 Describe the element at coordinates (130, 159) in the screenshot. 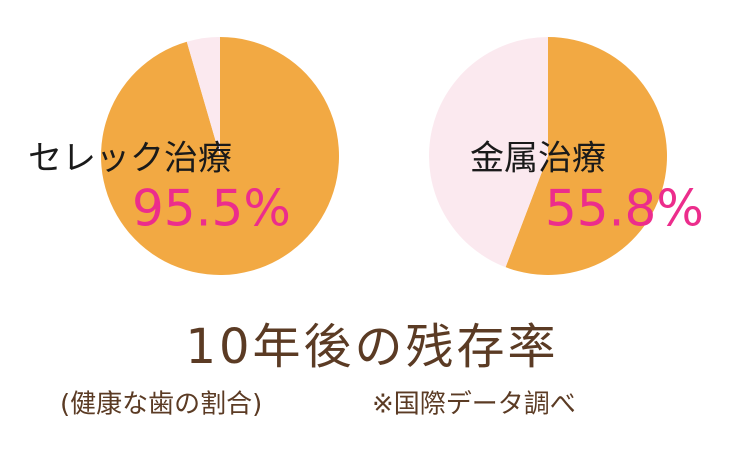

I see `pie-label: セレック治療` at that location.